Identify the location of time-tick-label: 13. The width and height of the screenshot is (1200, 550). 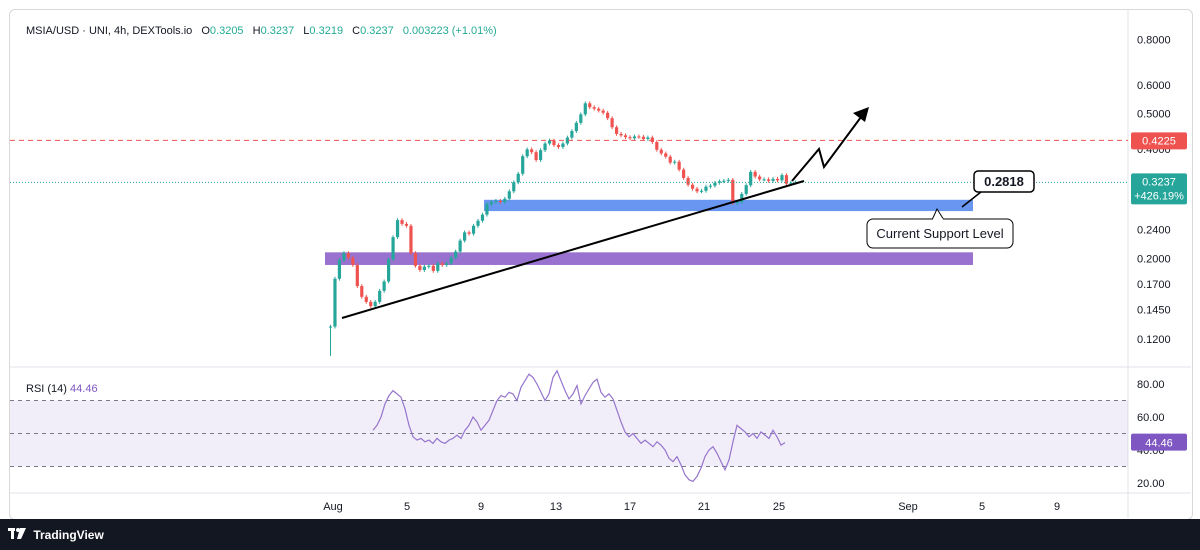
(556, 507).